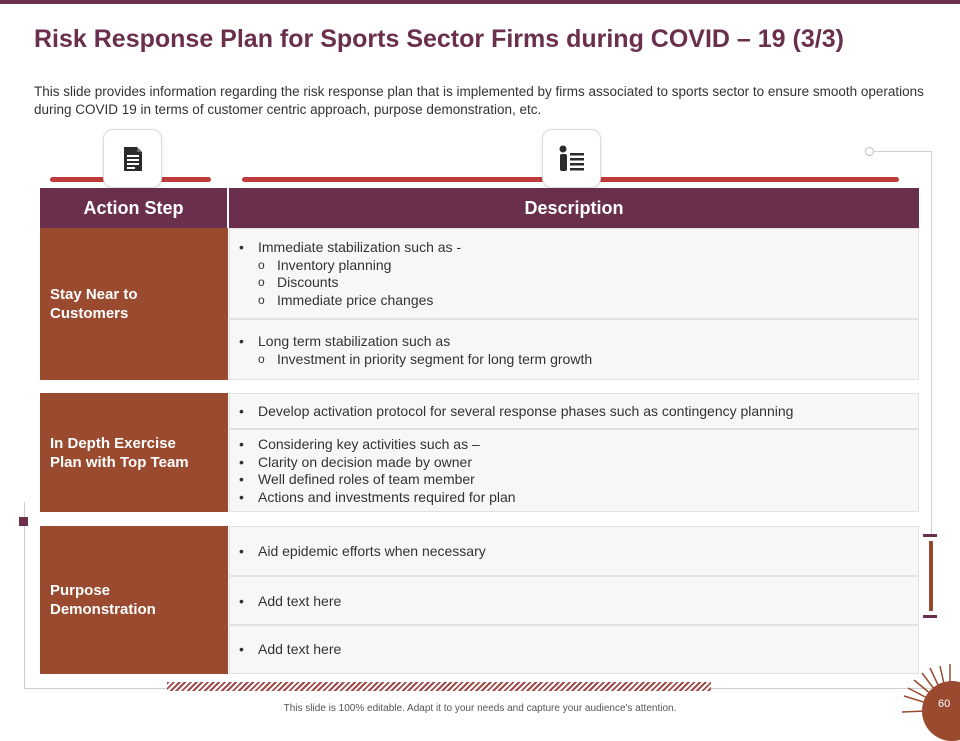 This screenshot has width=960, height=741. Describe the element at coordinates (574, 301) in the screenshot. I see `sub-bullet-item: Immediate price changes` at that location.